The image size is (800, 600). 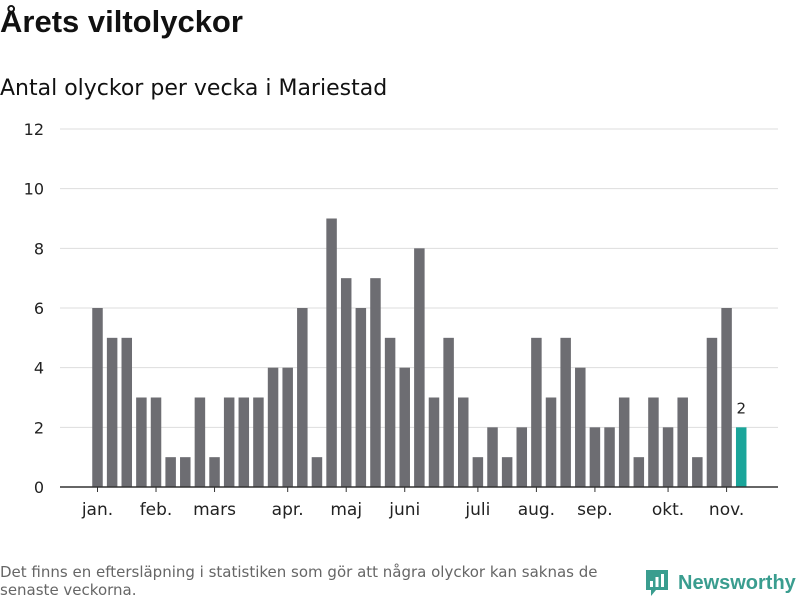 What do you see at coordinates (737, 582) in the screenshot?
I see `brand-name: Newsworthy` at bounding box center [737, 582].